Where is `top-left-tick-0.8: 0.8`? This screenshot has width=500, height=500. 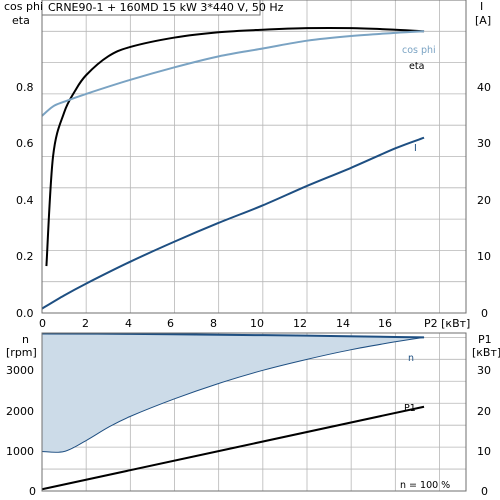 top-left-tick-0.8: 0.8 is located at coordinates (25, 87).